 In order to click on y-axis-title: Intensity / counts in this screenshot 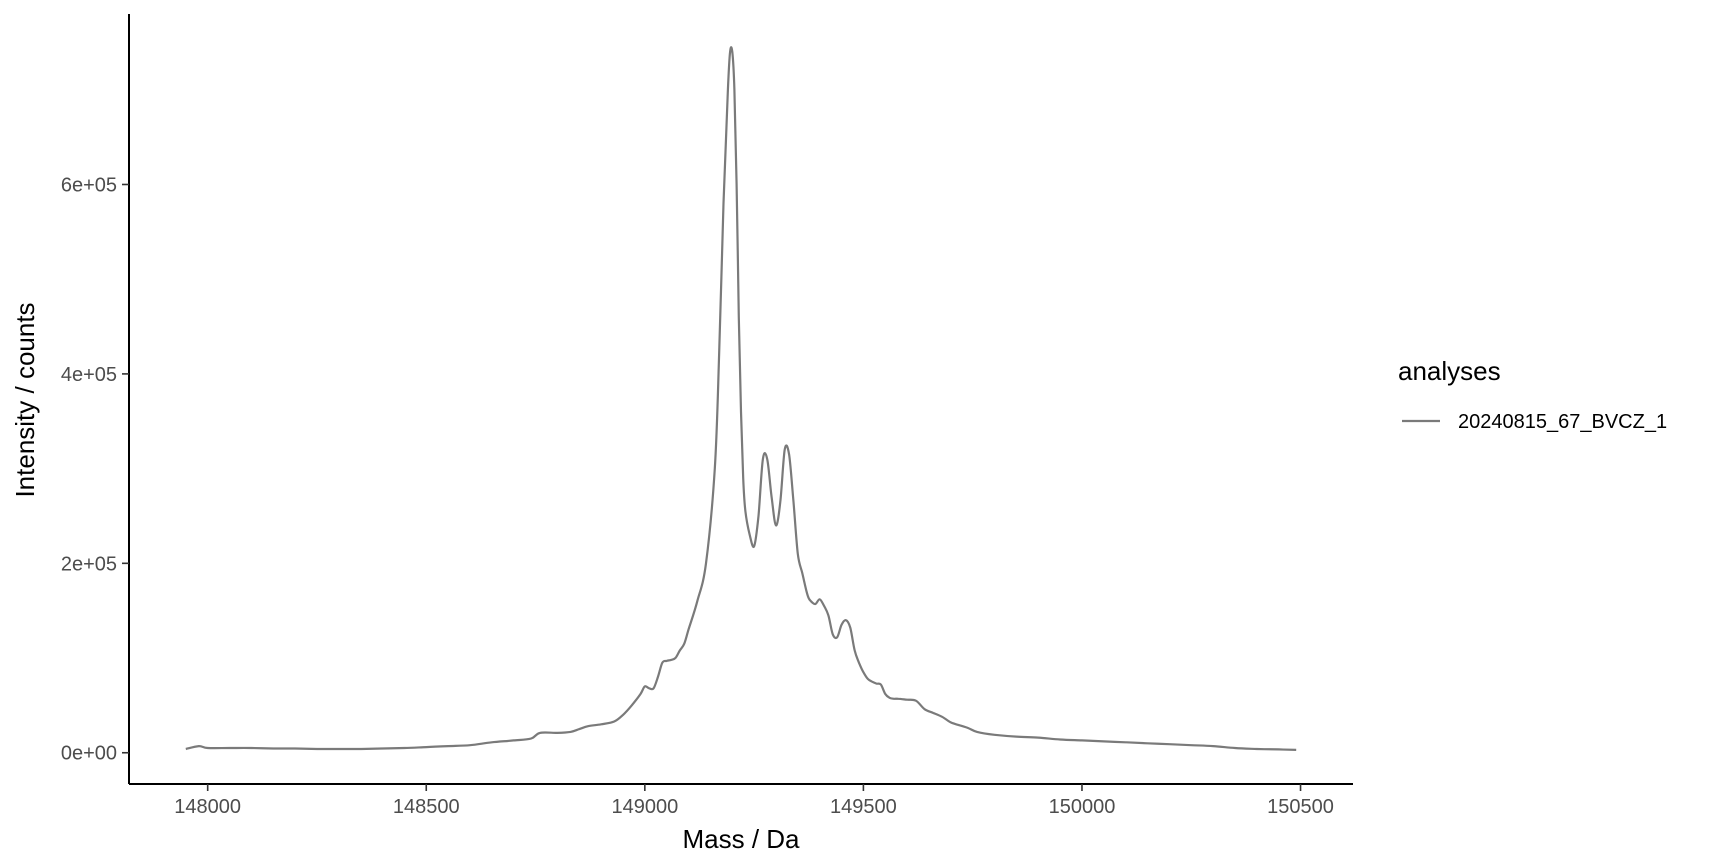, I will do `click(25, 399)`.